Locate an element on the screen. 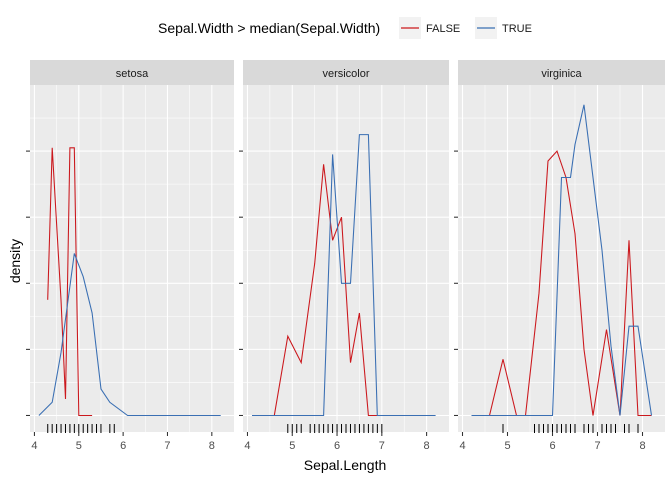 The height and width of the screenshot is (480, 672). x-axis-title: Sepal.Length is located at coordinates (345, 465).